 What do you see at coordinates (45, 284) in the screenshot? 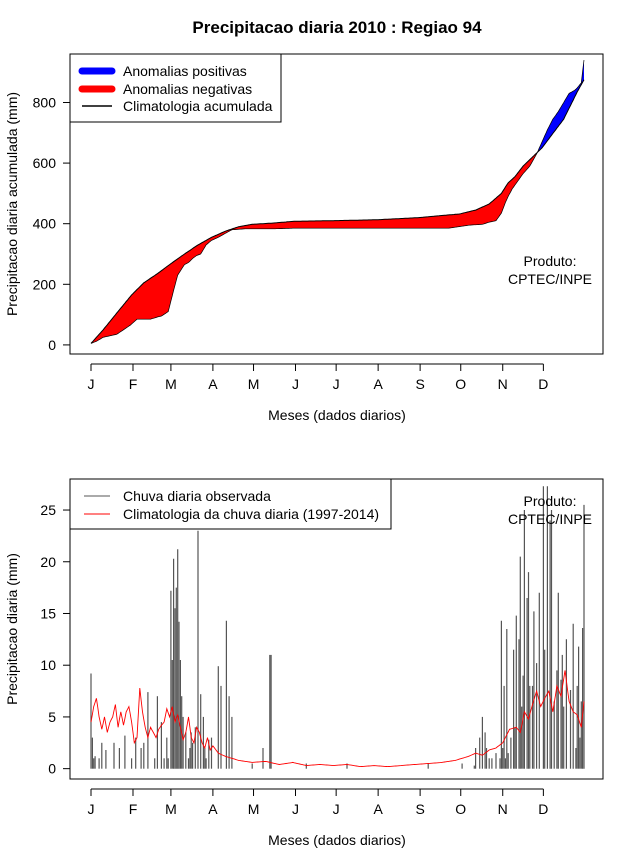
I see `y-tick-label: 200` at bounding box center [45, 284].